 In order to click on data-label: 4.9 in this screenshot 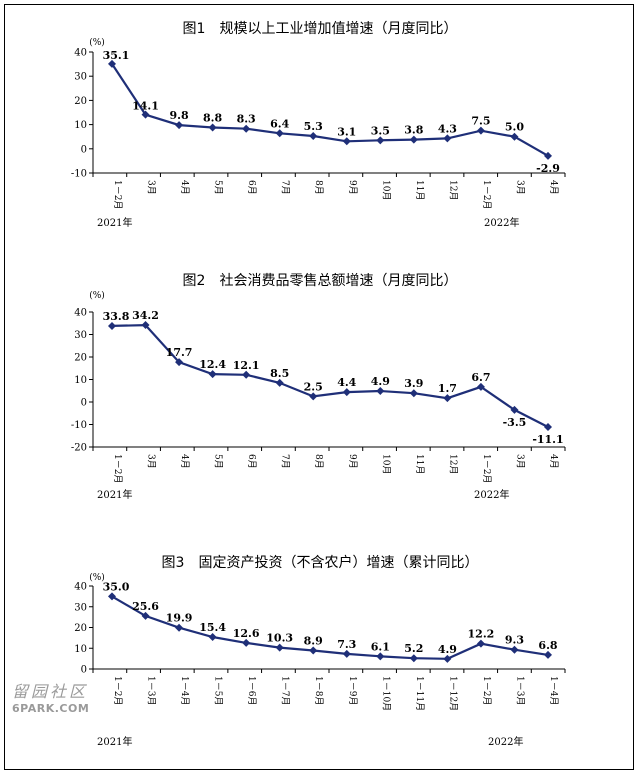, I will do `click(447, 649)`.